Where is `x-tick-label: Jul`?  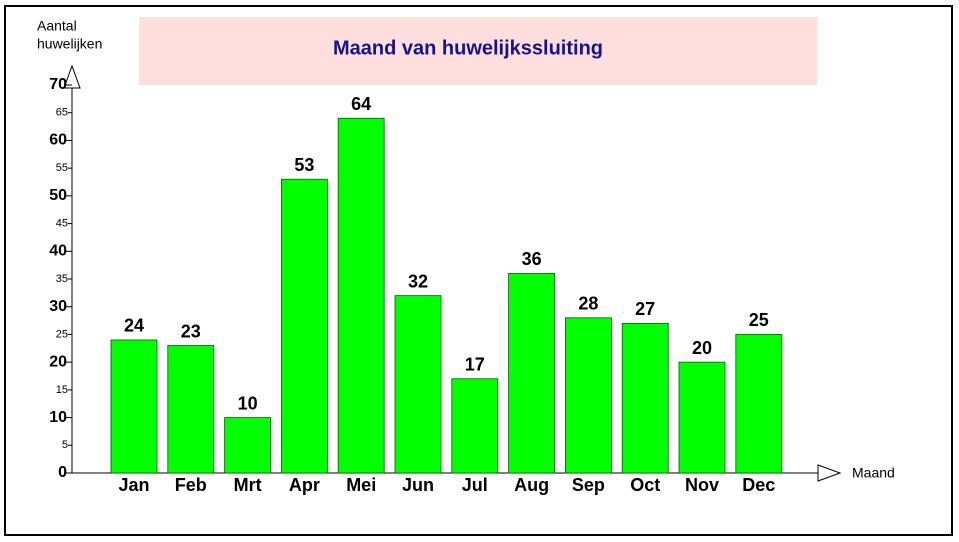 x-tick-label: Jul is located at coordinates (475, 485).